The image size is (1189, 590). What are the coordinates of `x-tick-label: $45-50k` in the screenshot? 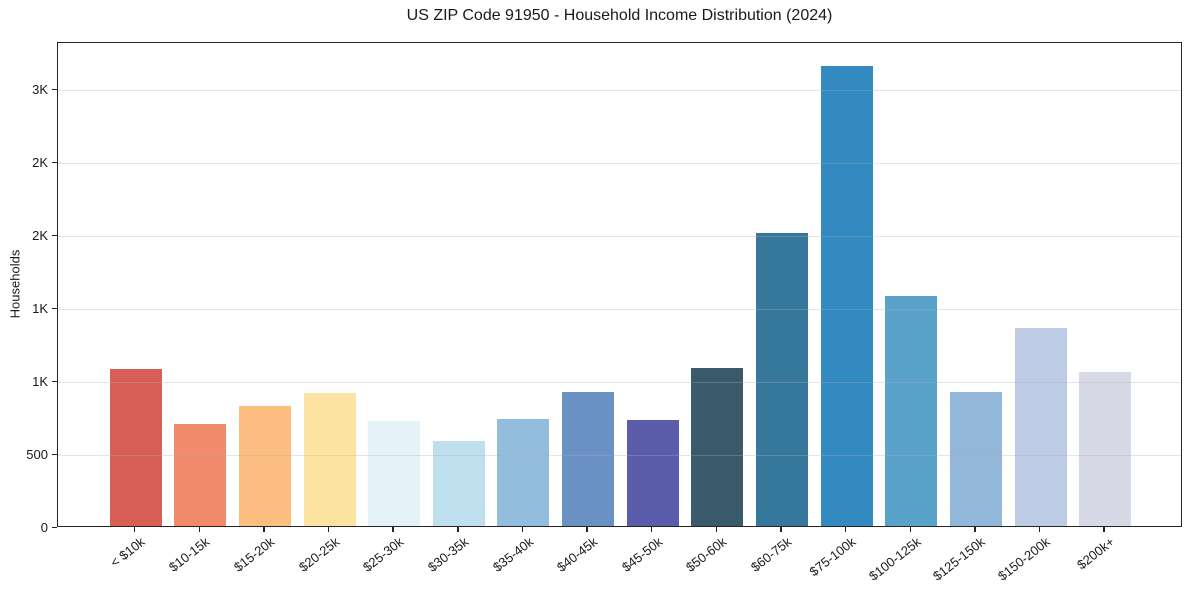 It's located at (641, 554).